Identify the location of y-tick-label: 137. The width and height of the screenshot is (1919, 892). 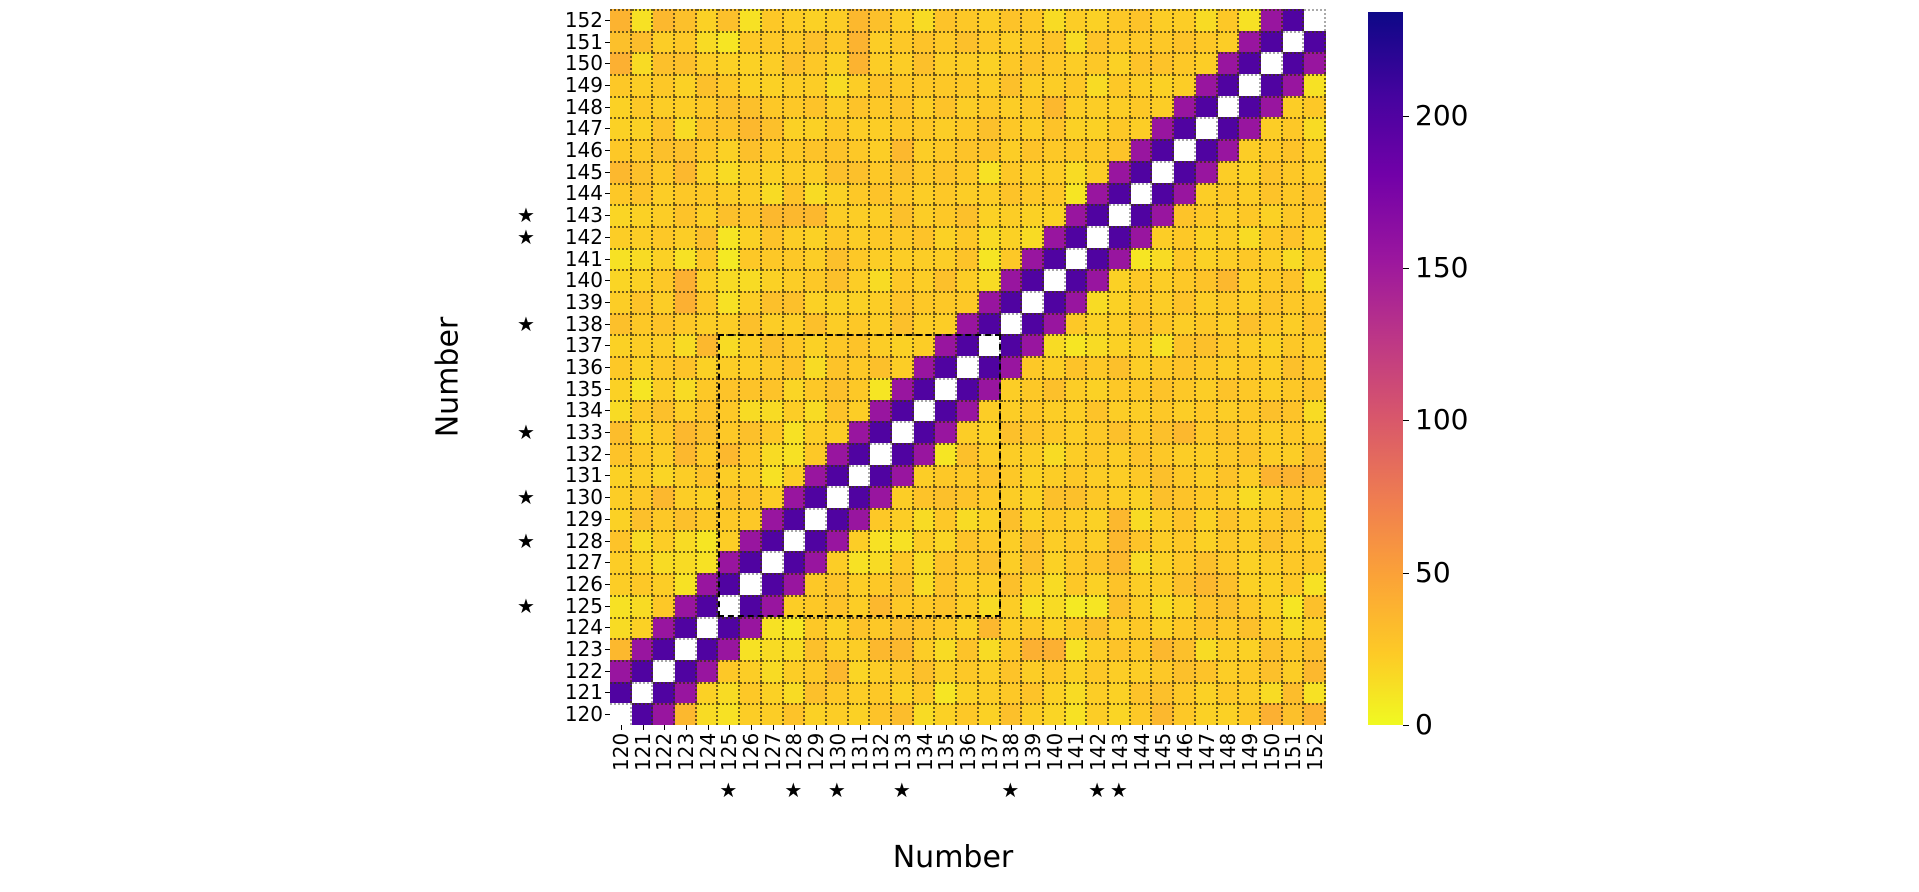
(583, 345).